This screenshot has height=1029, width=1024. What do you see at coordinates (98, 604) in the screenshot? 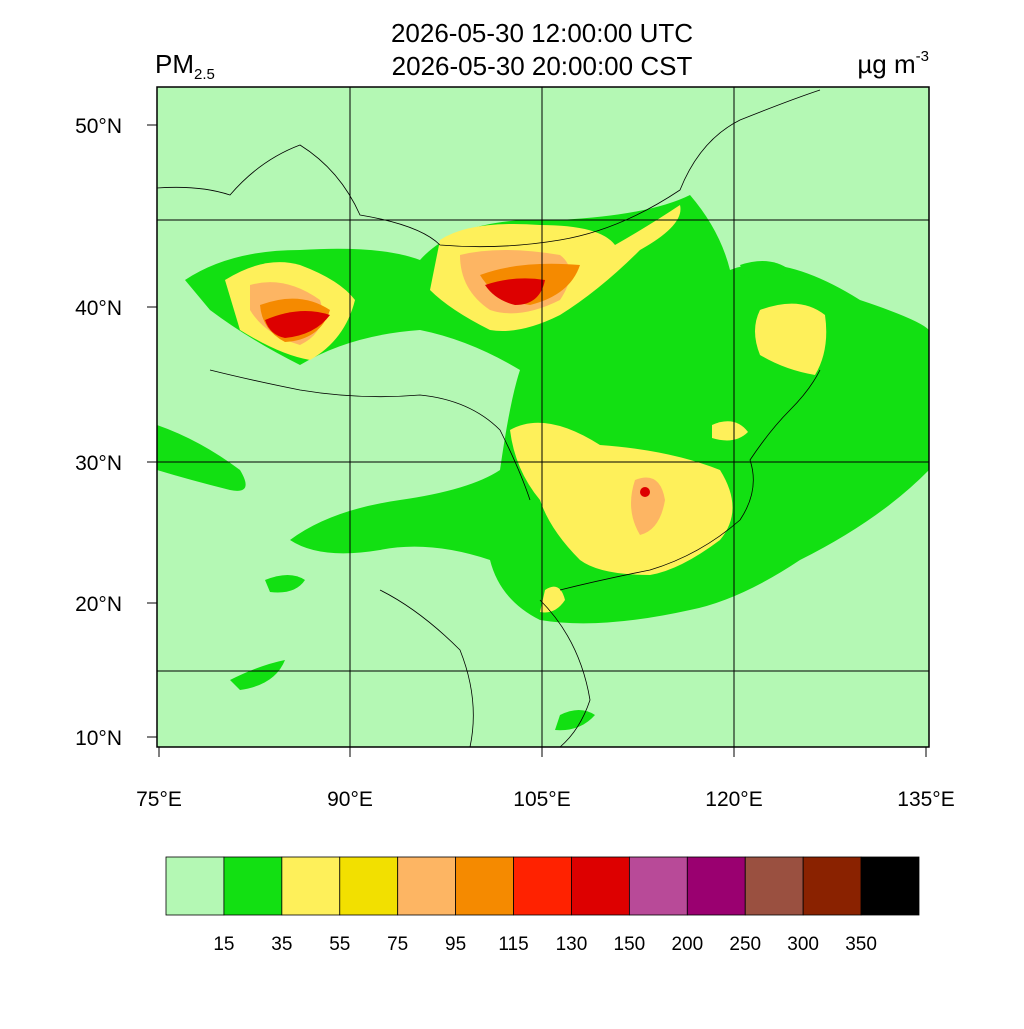
I see `lat-label: 20°N` at bounding box center [98, 604].